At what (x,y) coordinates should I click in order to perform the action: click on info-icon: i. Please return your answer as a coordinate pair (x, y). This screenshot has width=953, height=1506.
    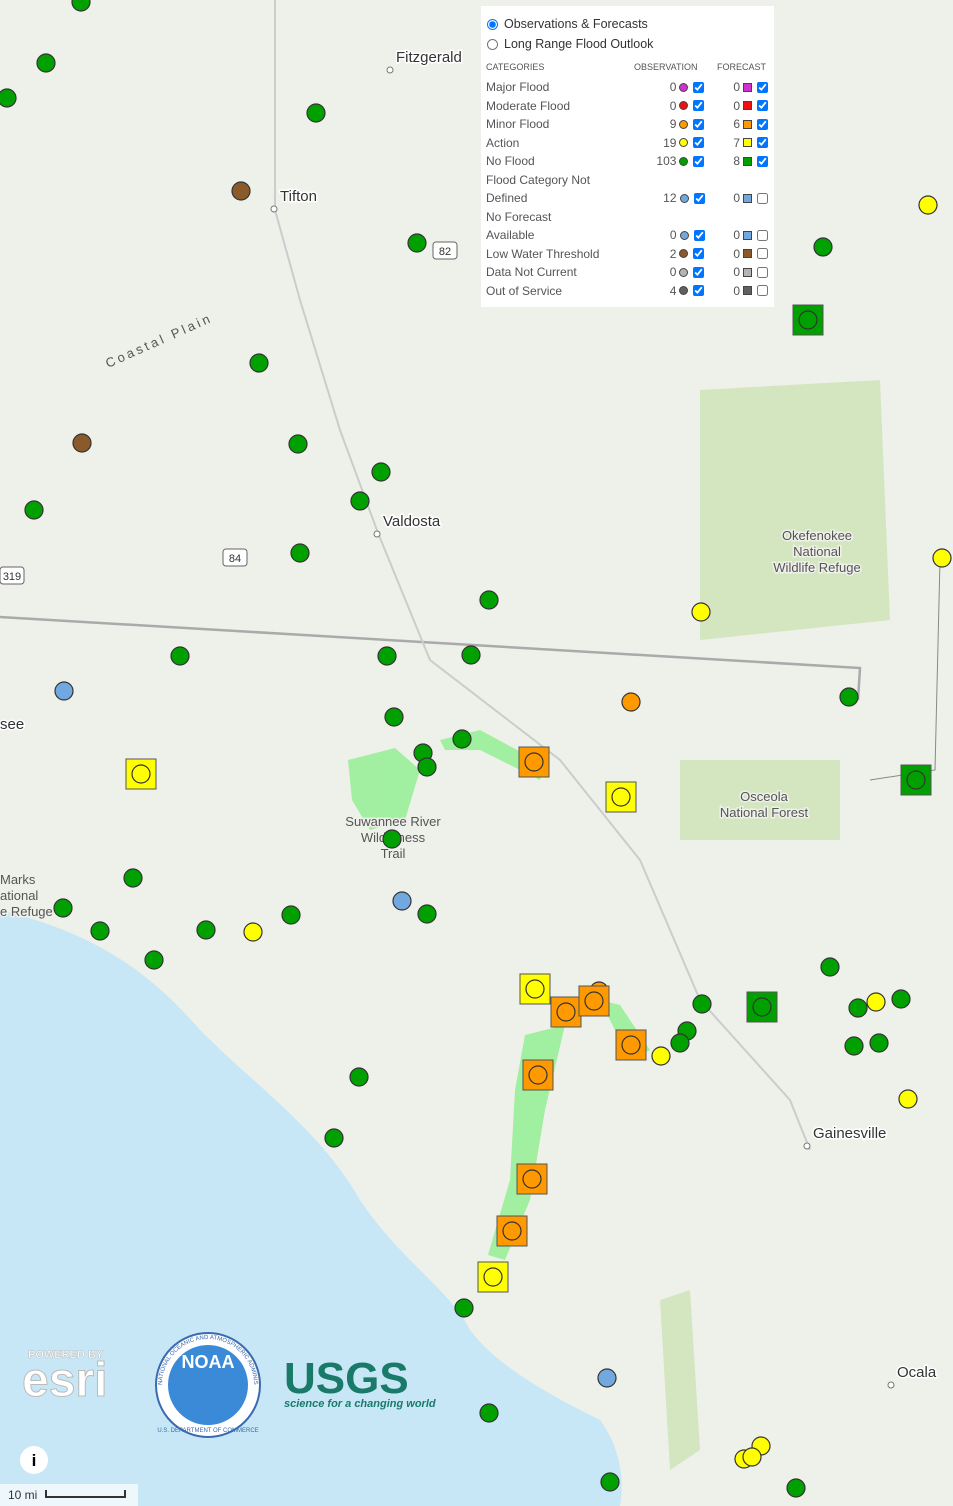
    Looking at the image, I should click on (34, 1460).